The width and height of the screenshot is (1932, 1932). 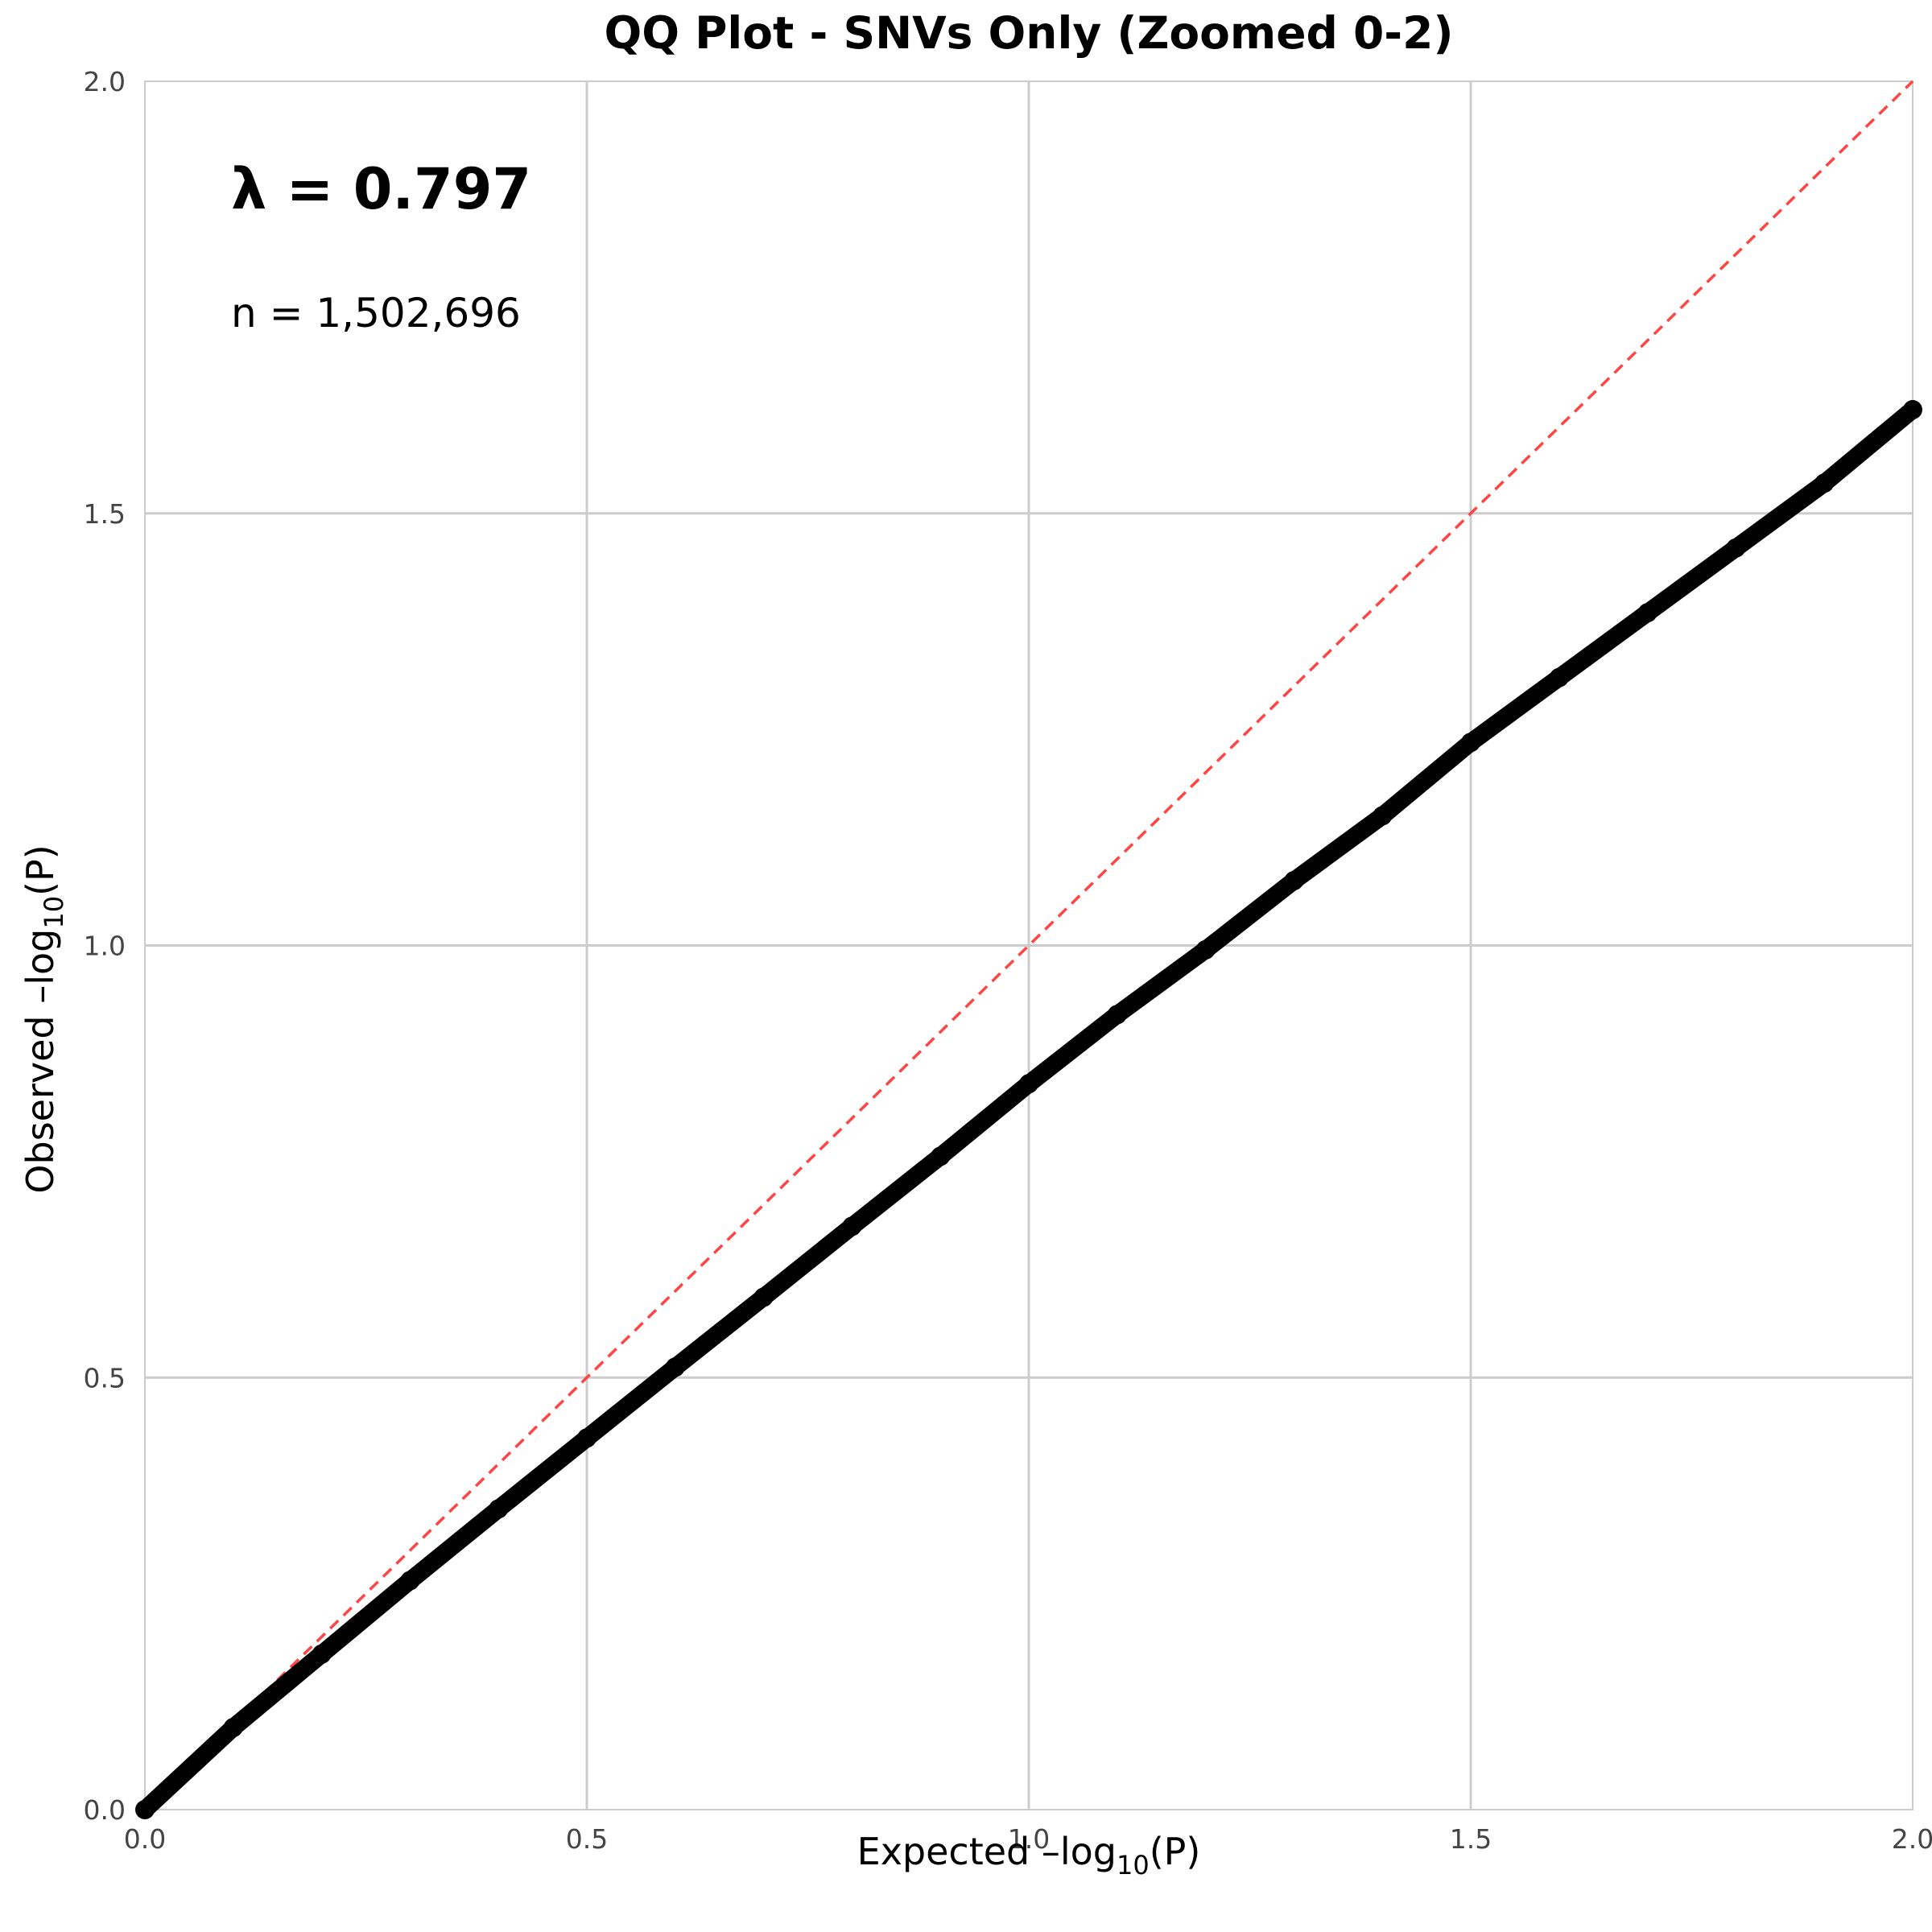 I want to click on x-tick-label: 0.5, so click(x=587, y=1839).